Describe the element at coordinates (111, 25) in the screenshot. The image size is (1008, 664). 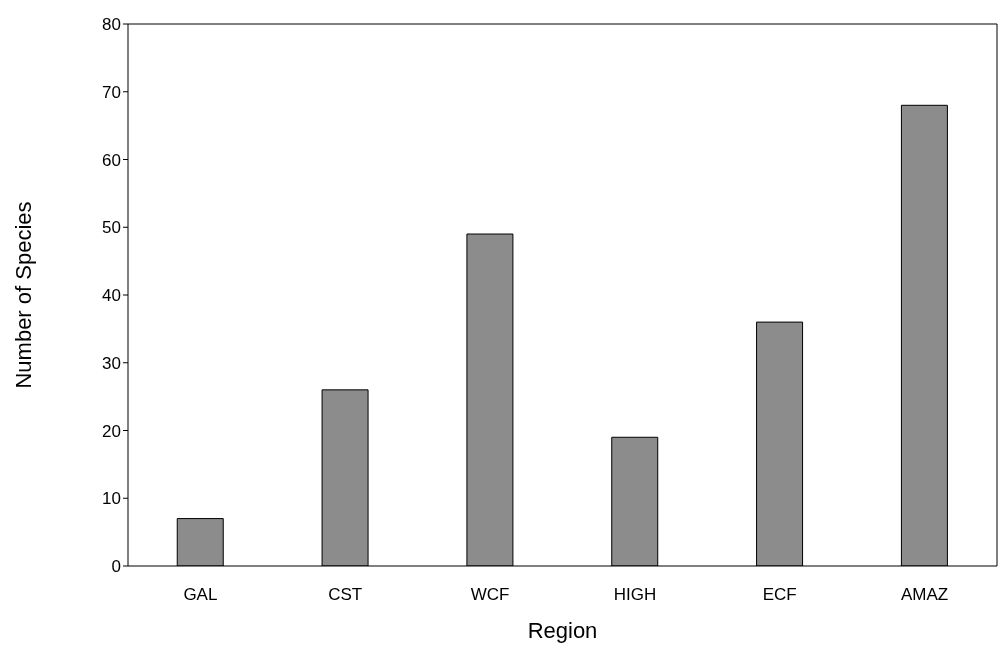
I see `y-tick-label: 80` at that location.